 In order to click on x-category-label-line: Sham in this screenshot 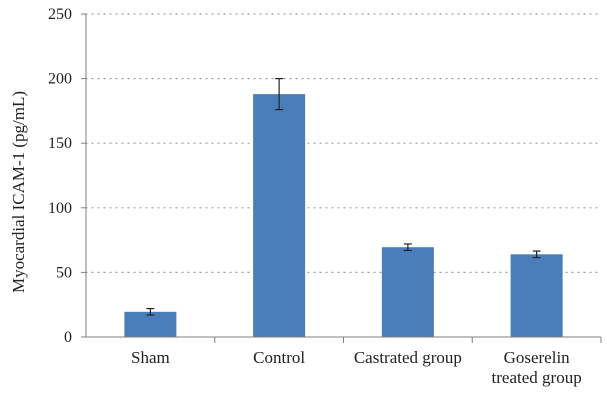, I will do `click(150, 357)`.